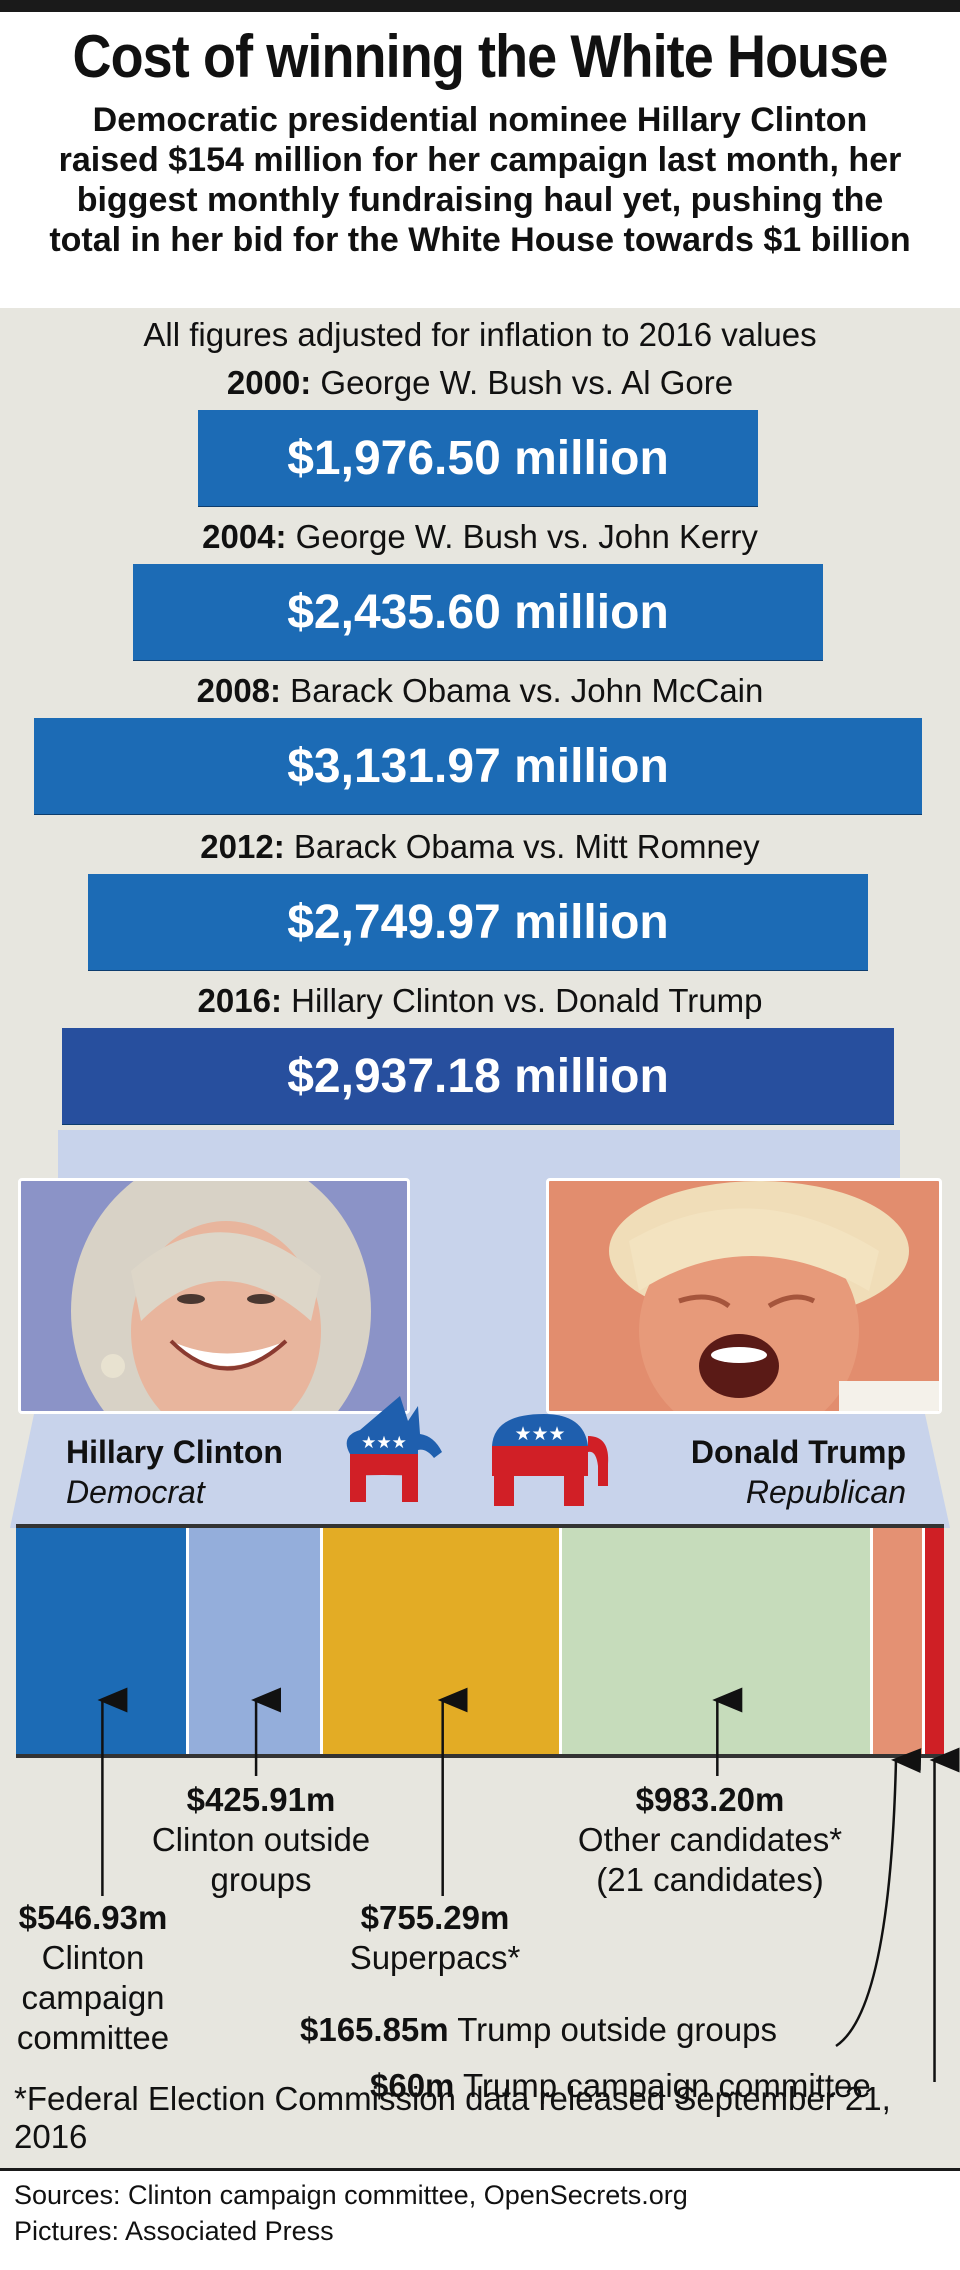 This screenshot has height=2270, width=960. I want to click on donald-trump-photo, so click(744, 1296).